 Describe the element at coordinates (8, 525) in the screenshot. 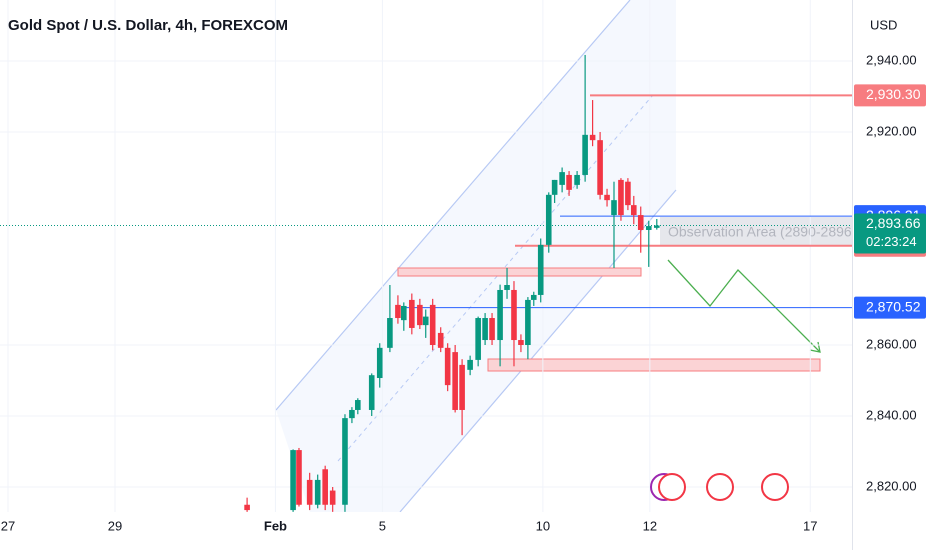

I see `x-tick-label: 27` at that location.